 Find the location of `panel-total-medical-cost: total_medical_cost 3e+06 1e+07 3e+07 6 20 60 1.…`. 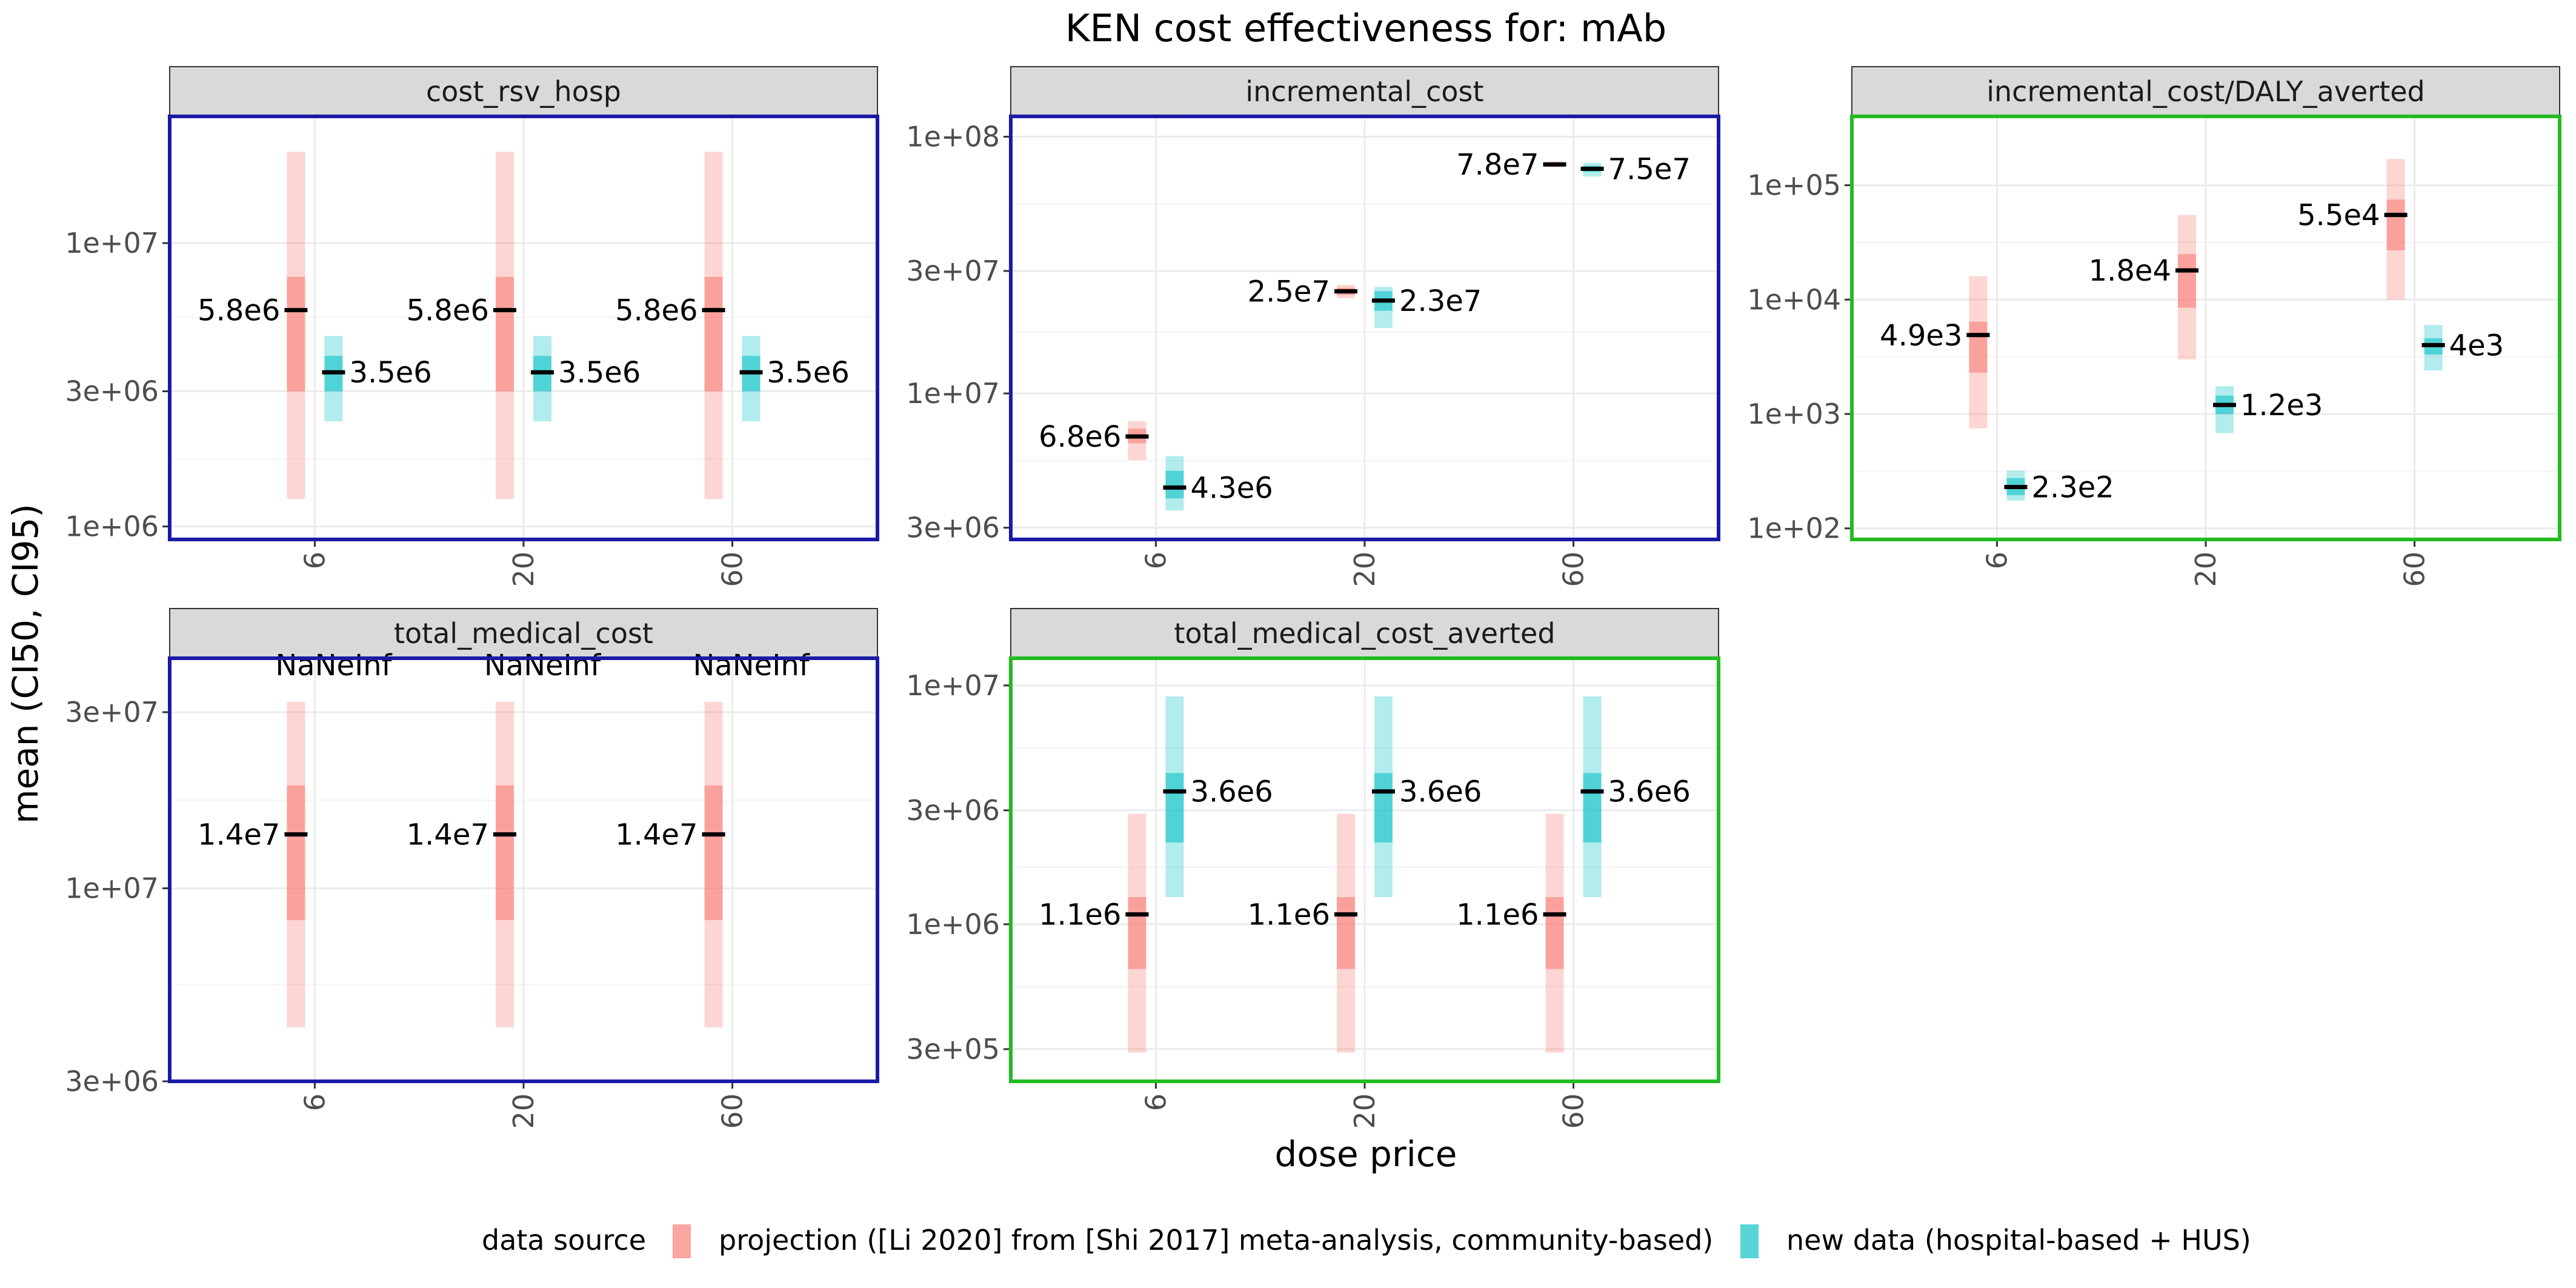

panel-total-medical-cost: total_medical_cost 3e+06 1e+07 3e+07 6 20 60 1.… is located at coordinates (472, 868).